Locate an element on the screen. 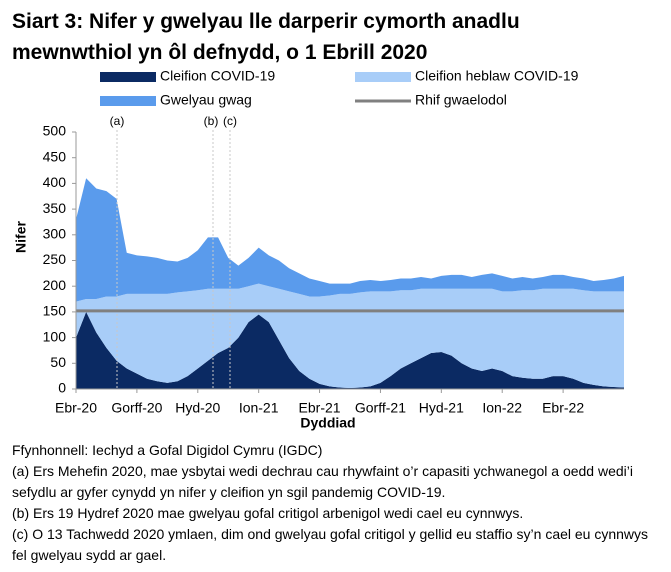 This screenshot has width=671, height=572. y-tick-label: 250 is located at coordinates (55, 259).